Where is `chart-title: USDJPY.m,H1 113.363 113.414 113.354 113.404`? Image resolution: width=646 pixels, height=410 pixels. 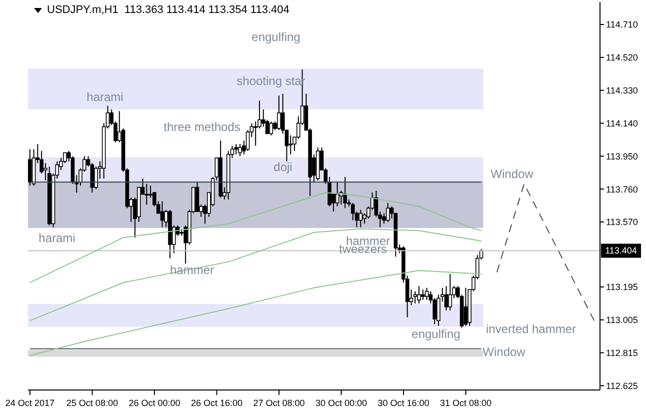 chart-title: USDJPY.m,H1 113.363 113.414 113.354 113.404 is located at coordinates (168, 10).